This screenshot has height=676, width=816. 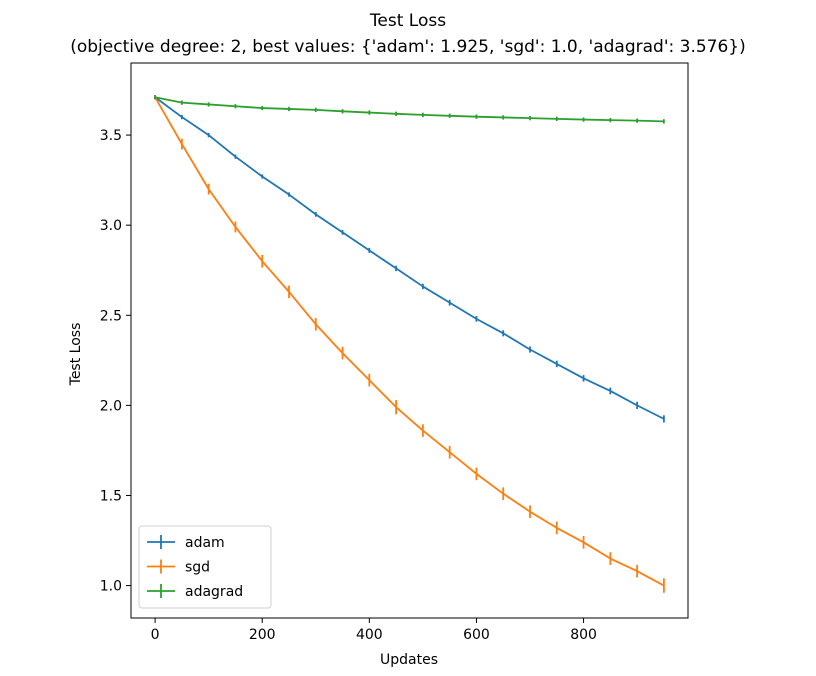 I want to click on y-tick-label: 2.0, so click(x=111, y=406).